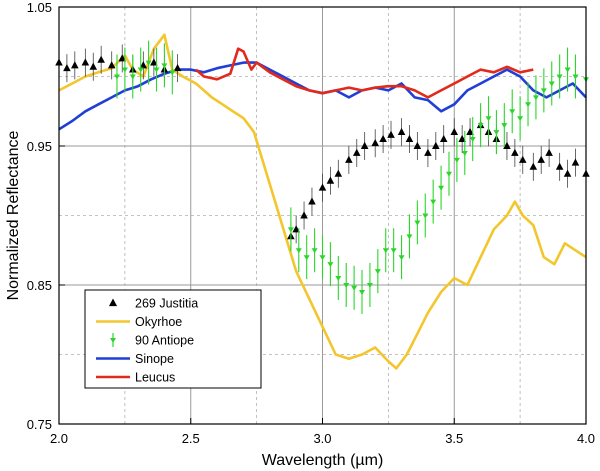 Image resolution: width=600 pixels, height=471 pixels. What do you see at coordinates (39, 7) in the screenshot?
I see `y-tick-label: 1.05` at bounding box center [39, 7].